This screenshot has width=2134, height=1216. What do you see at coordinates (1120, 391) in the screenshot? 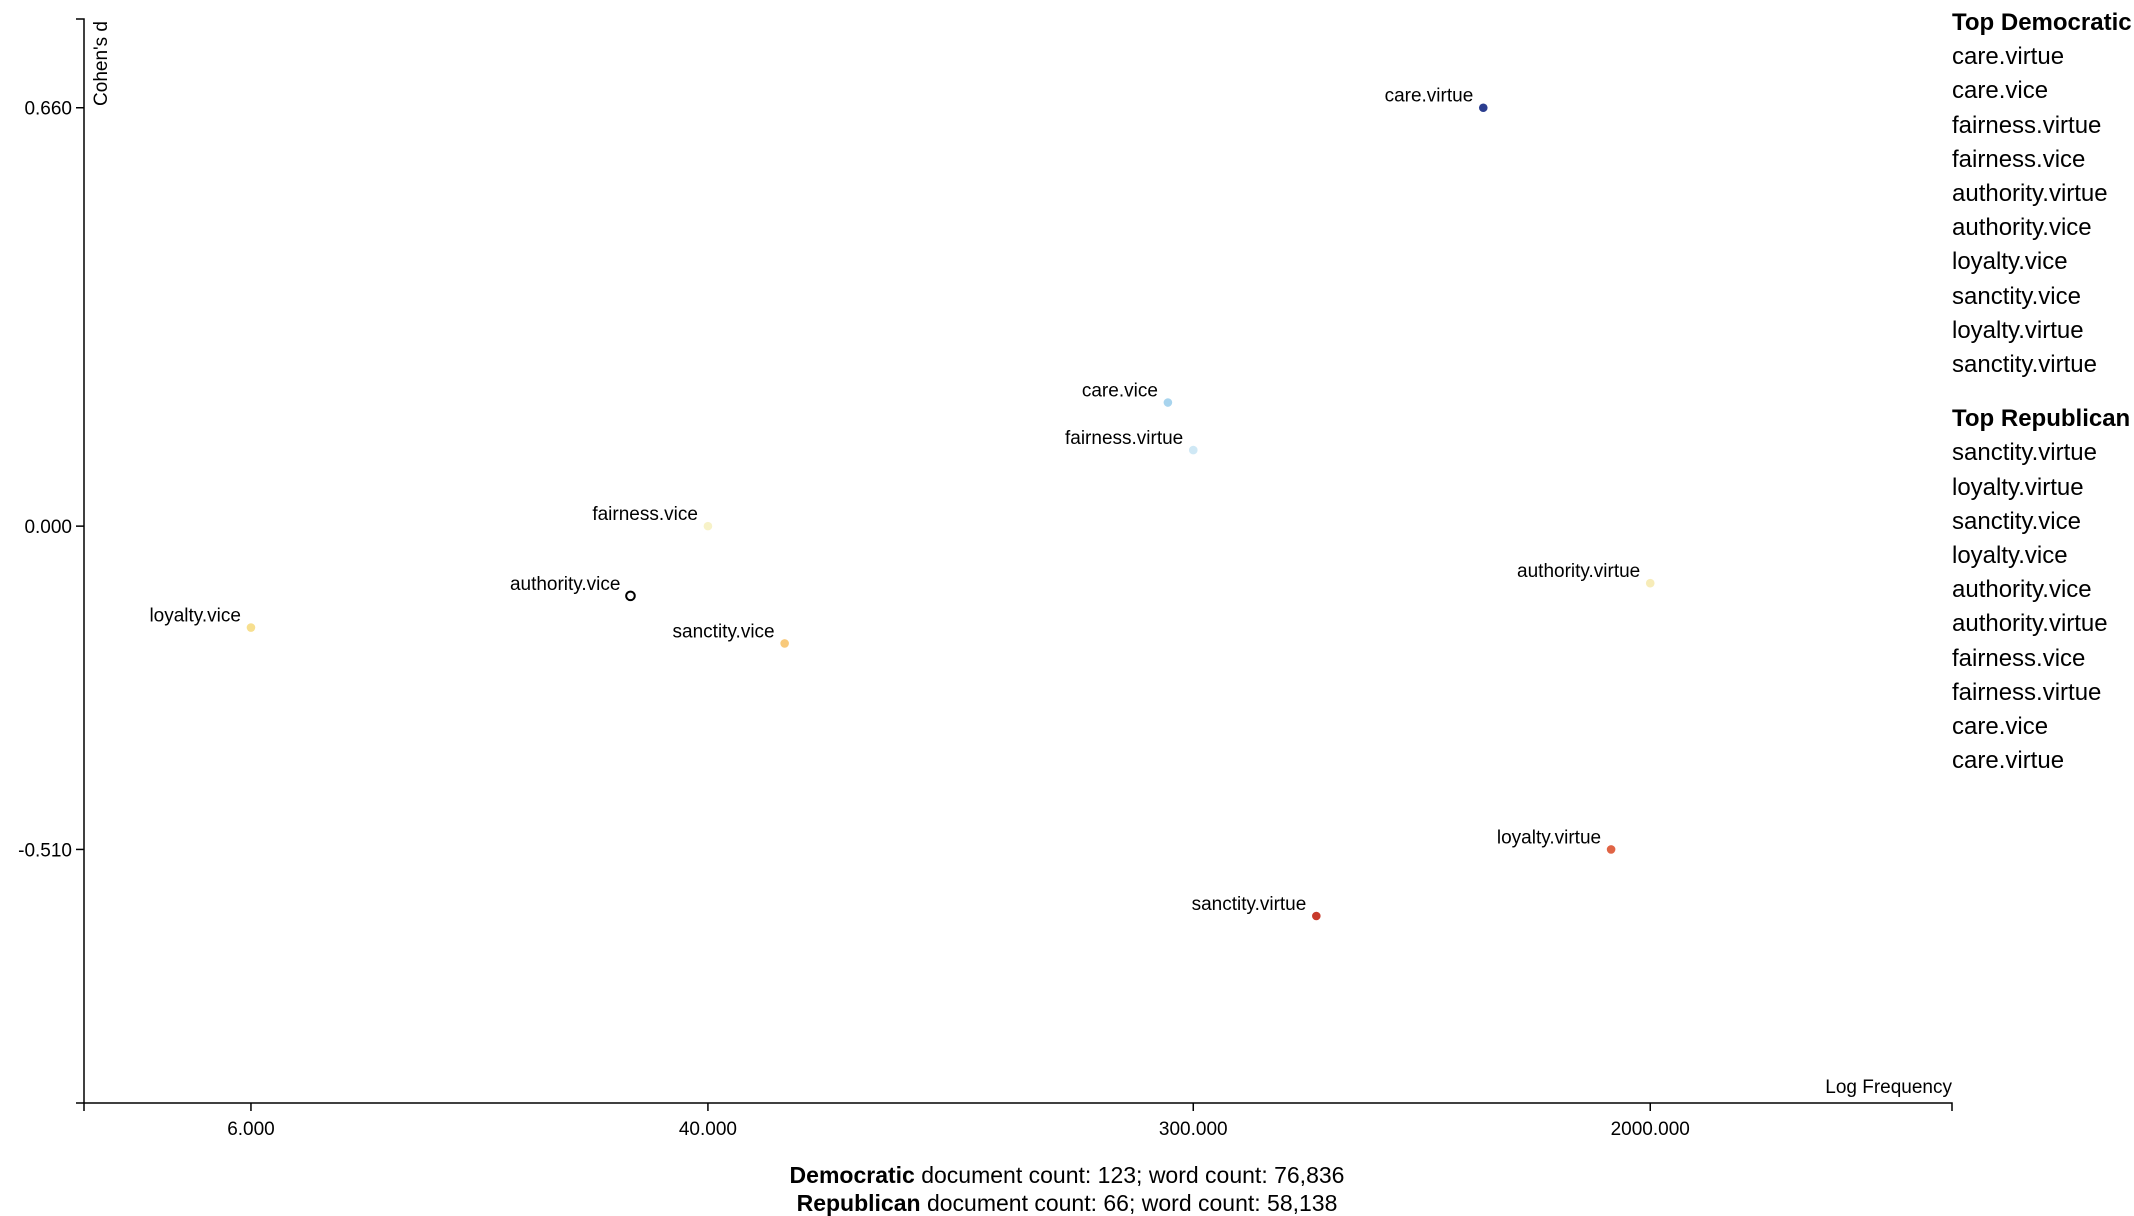
I see `point-label: care.vice` at bounding box center [1120, 391].